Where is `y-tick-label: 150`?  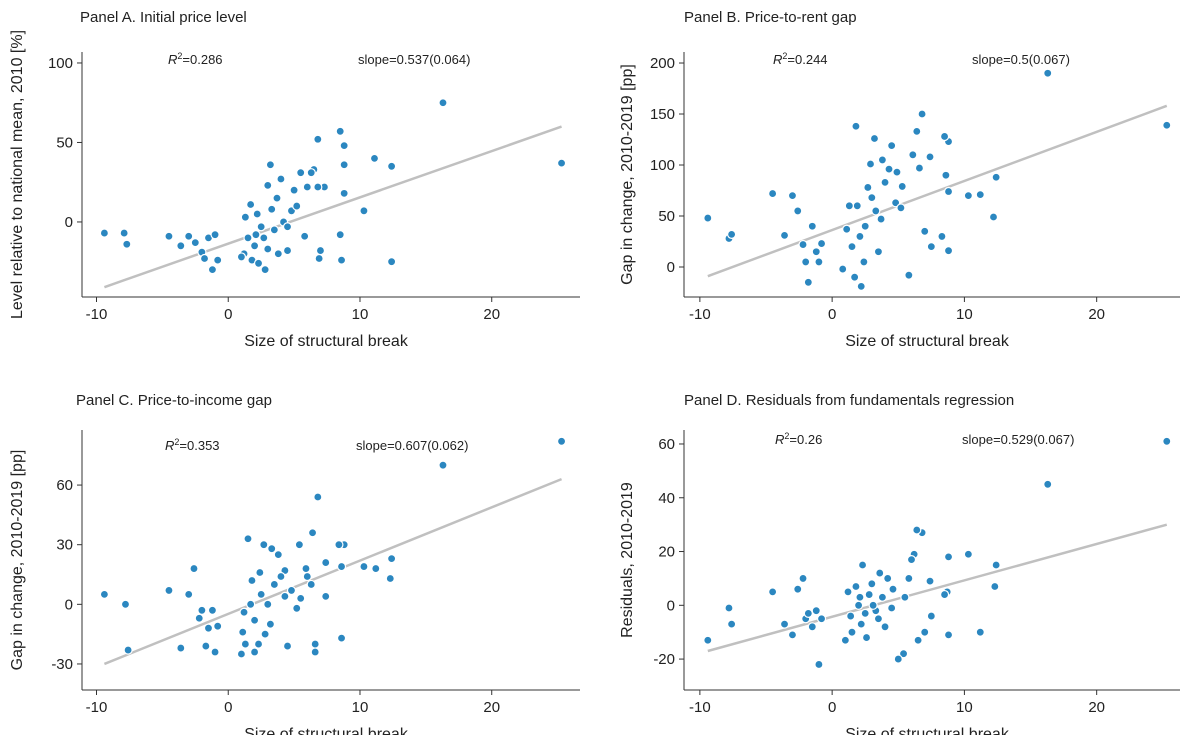 y-tick-label: 150 is located at coordinates (662, 114).